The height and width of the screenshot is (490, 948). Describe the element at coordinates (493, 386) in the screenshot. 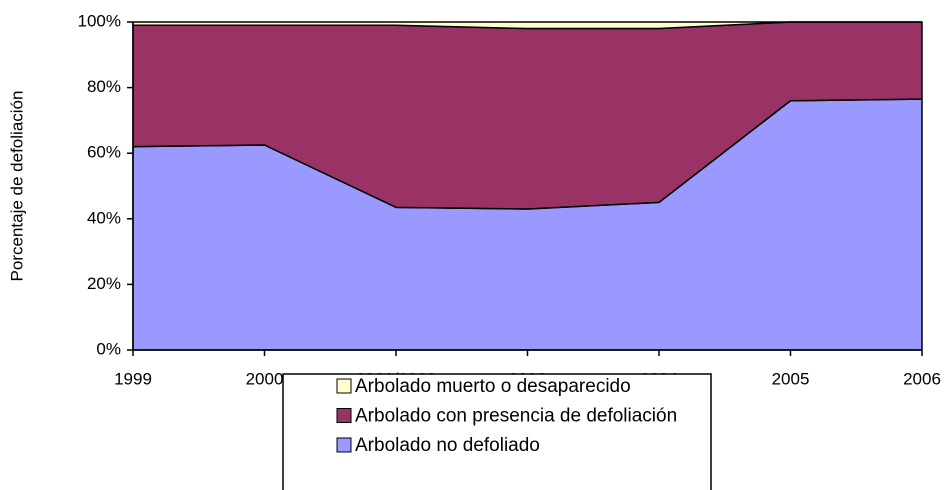

I see `legend-label: Arbolado muerto o desaparecido` at that location.